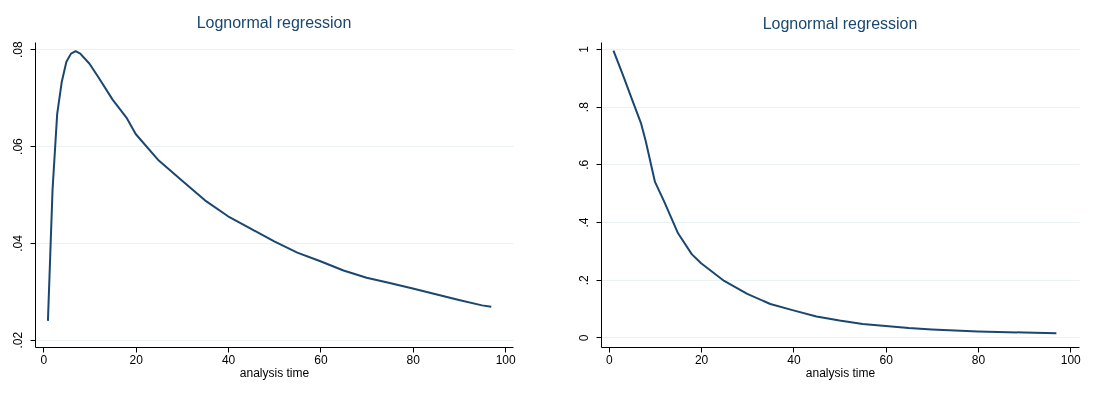 The height and width of the screenshot is (405, 1115). I want to click on y-tick-label: .02, so click(17, 340).